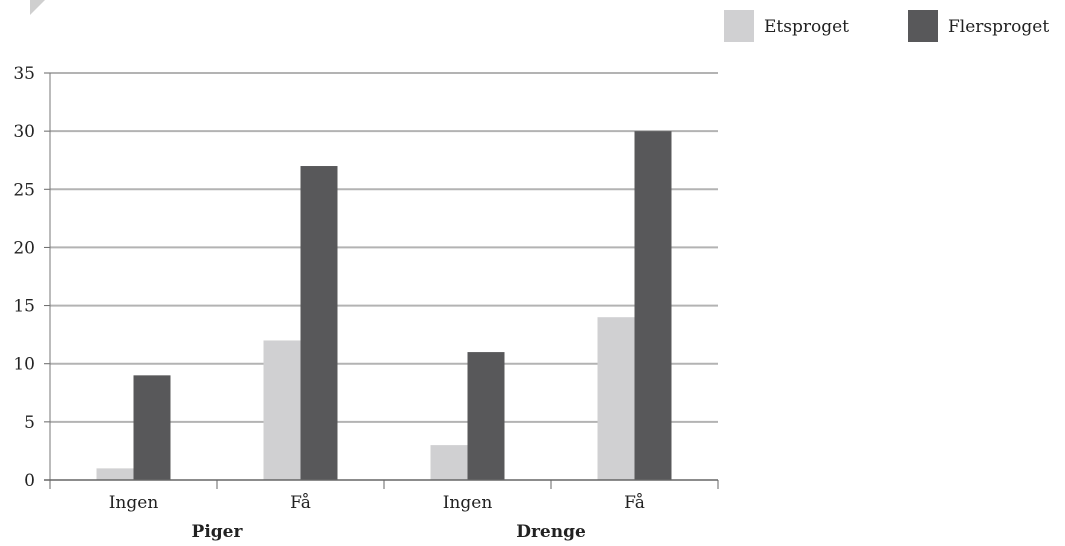  What do you see at coordinates (24, 190) in the screenshot?
I see `y-tick-label: 25` at bounding box center [24, 190].